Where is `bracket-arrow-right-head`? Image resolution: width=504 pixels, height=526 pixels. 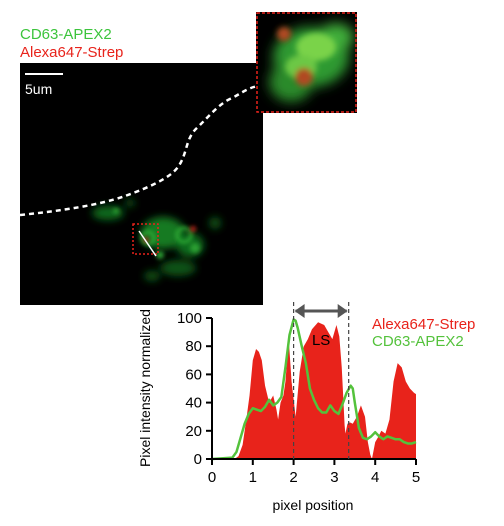
bracket-arrow-right-head is located at coordinates (342, 311).